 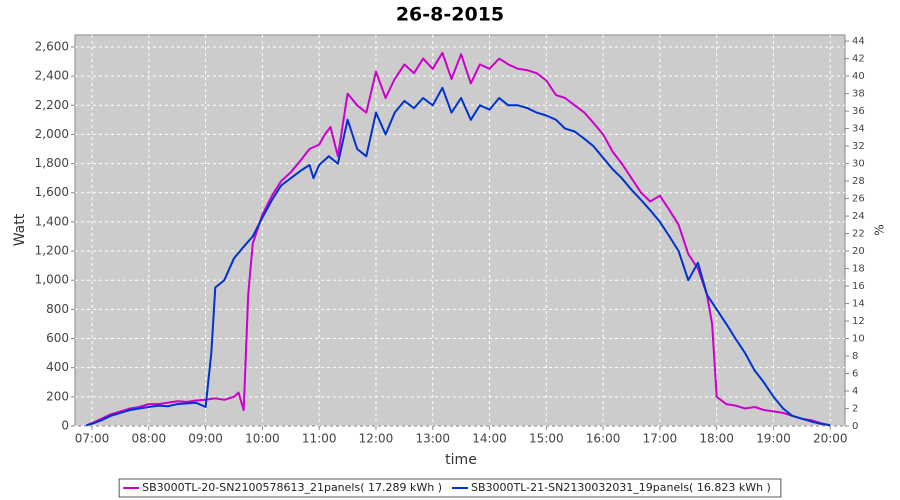 What do you see at coordinates (858, 304) in the screenshot?
I see `y2-tick-label: 14` at bounding box center [858, 304].